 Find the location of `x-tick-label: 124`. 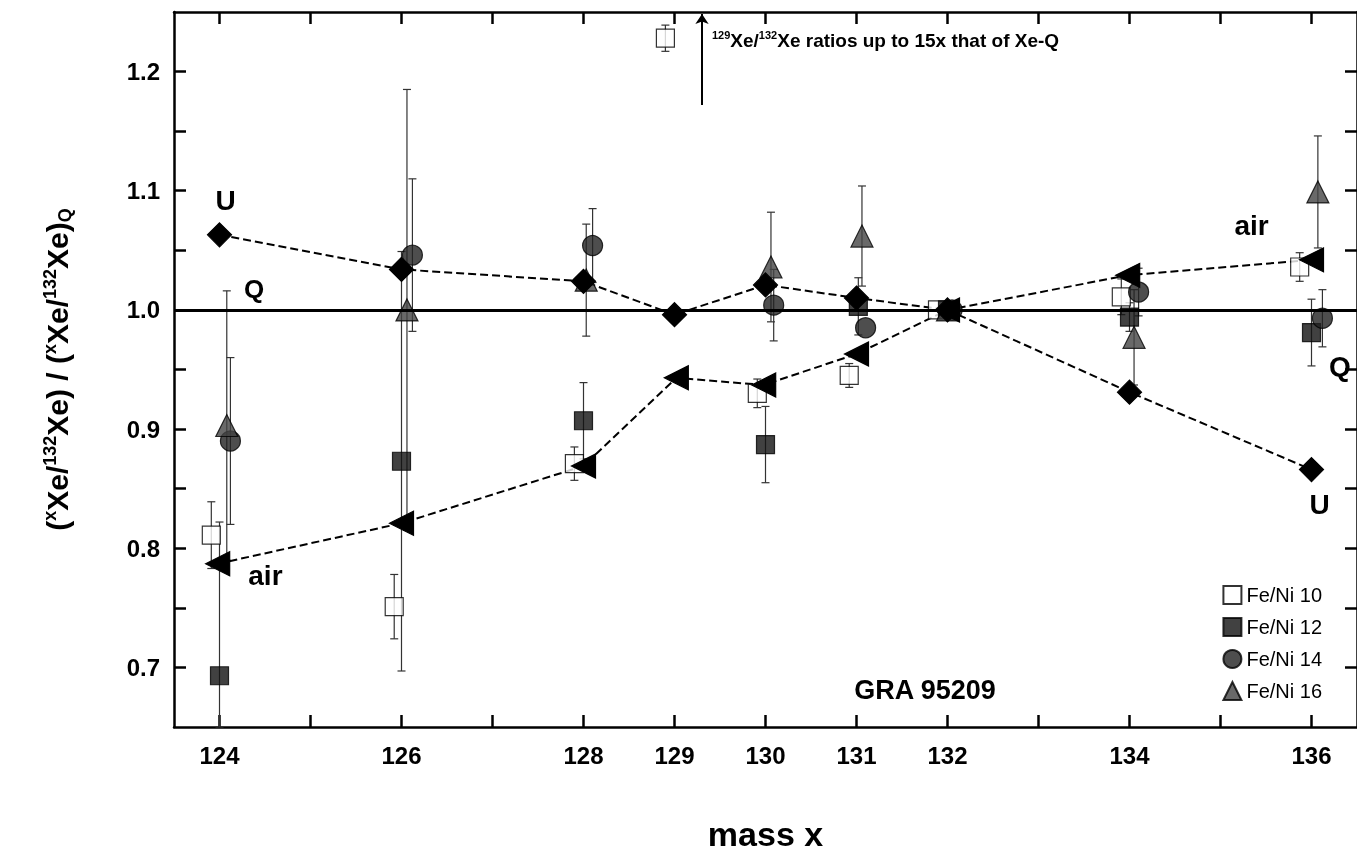

x-tick-label: 124 is located at coordinates (220, 755).